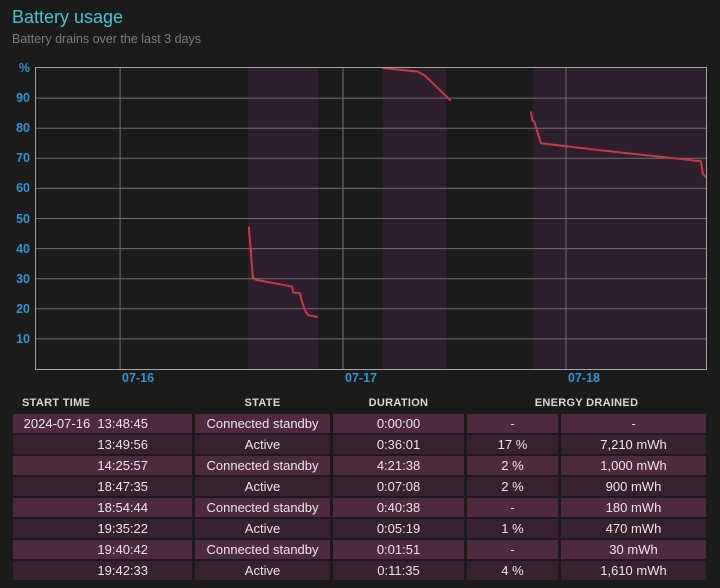 The image size is (720, 588). Describe the element at coordinates (68, 17) in the screenshot. I see `page-title: Battery usage` at that location.